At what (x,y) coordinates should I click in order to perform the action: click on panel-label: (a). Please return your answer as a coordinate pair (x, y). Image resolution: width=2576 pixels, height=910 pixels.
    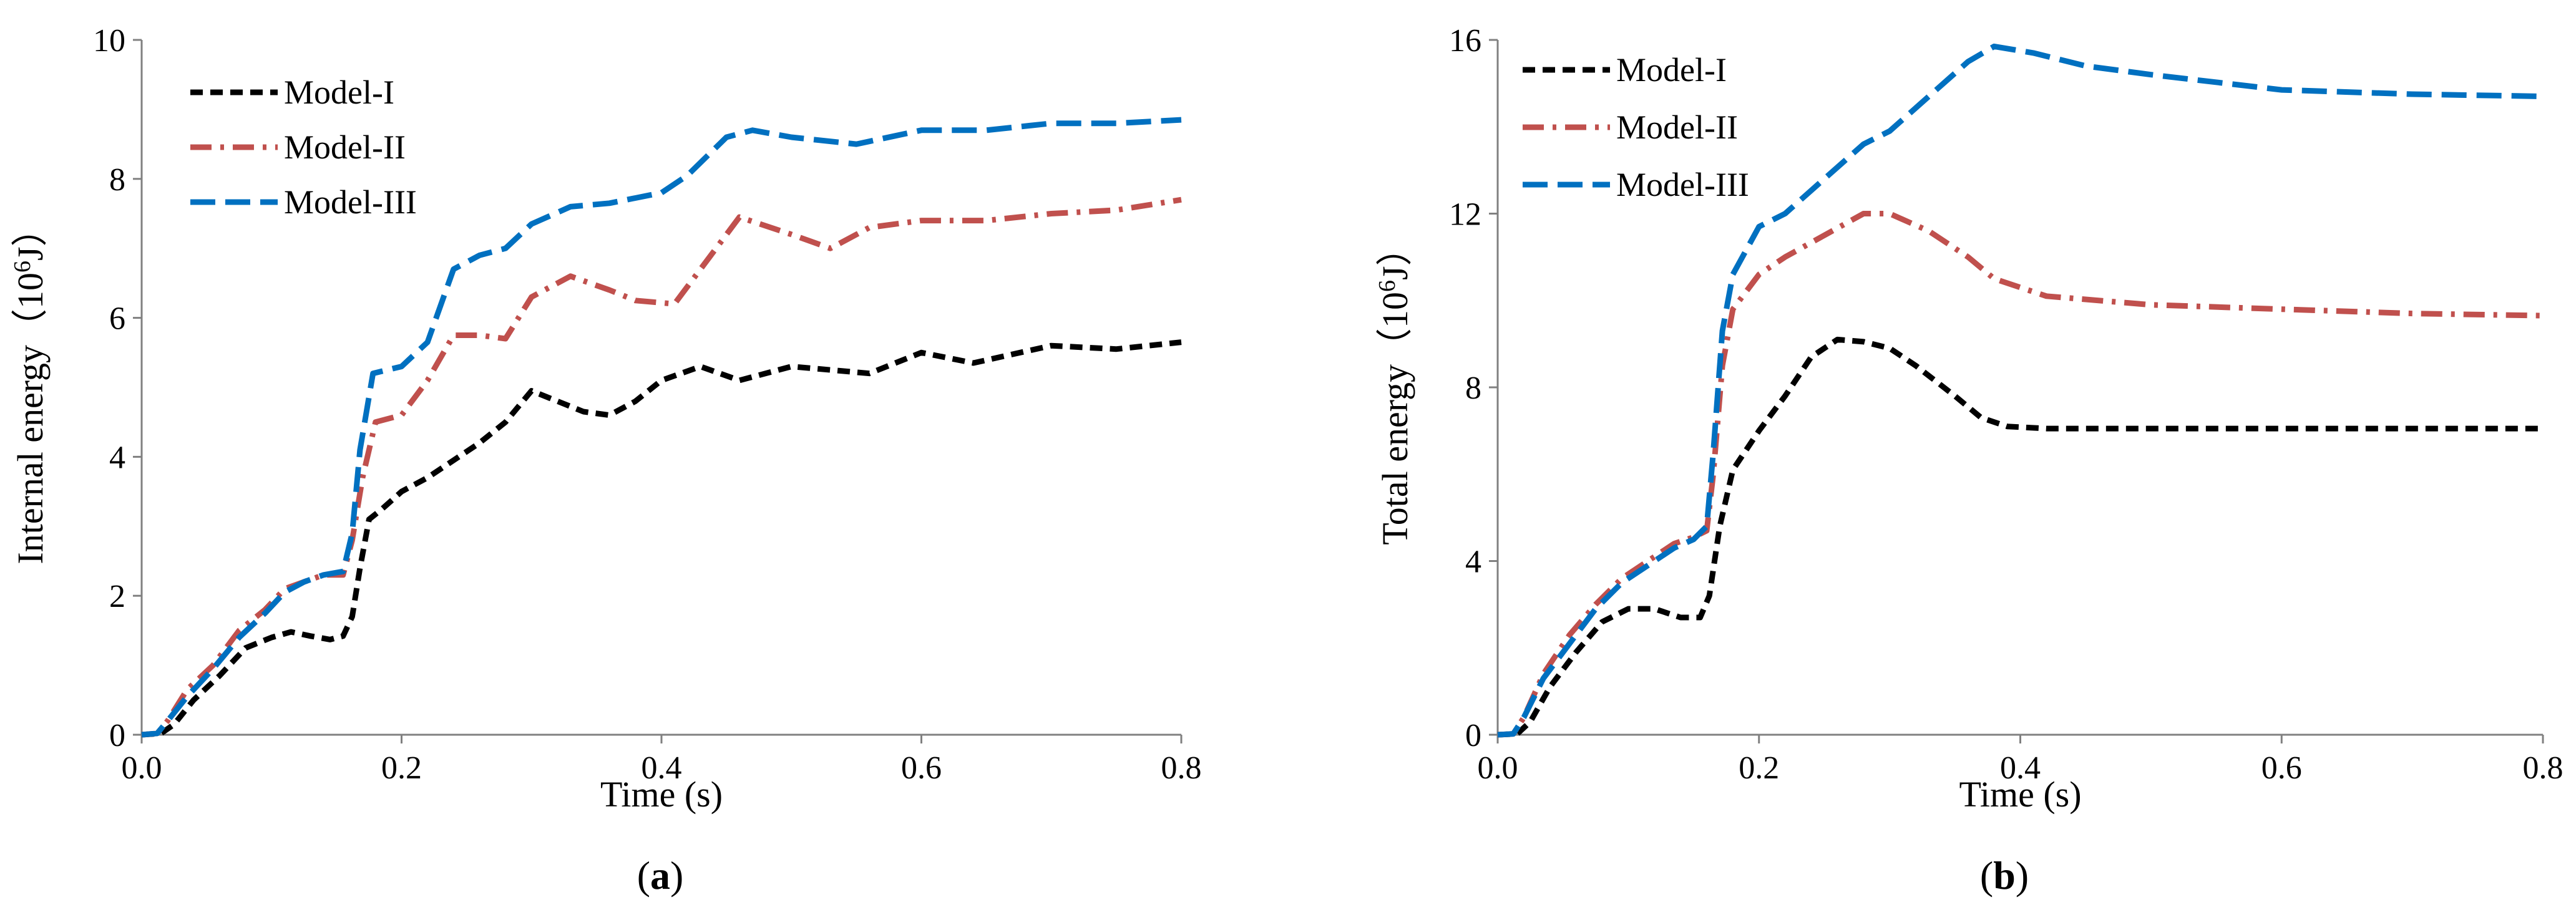
    Looking at the image, I should click on (660, 876).